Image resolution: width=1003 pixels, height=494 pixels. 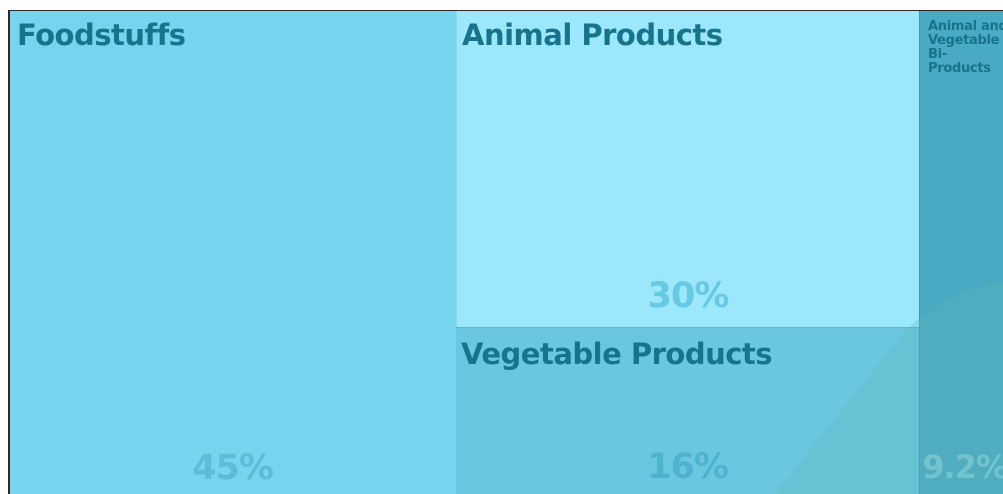 I want to click on chart-frame-left, so click(x=9, y=252).